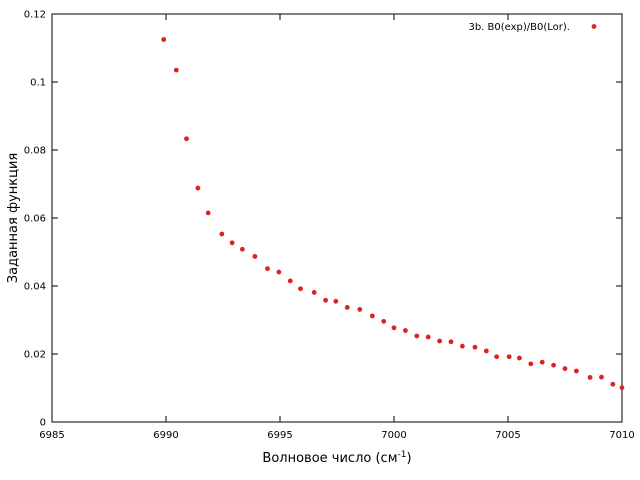 This screenshot has height=480, width=640. I want to click on y-tick-label: 0.02, so click(35, 355).